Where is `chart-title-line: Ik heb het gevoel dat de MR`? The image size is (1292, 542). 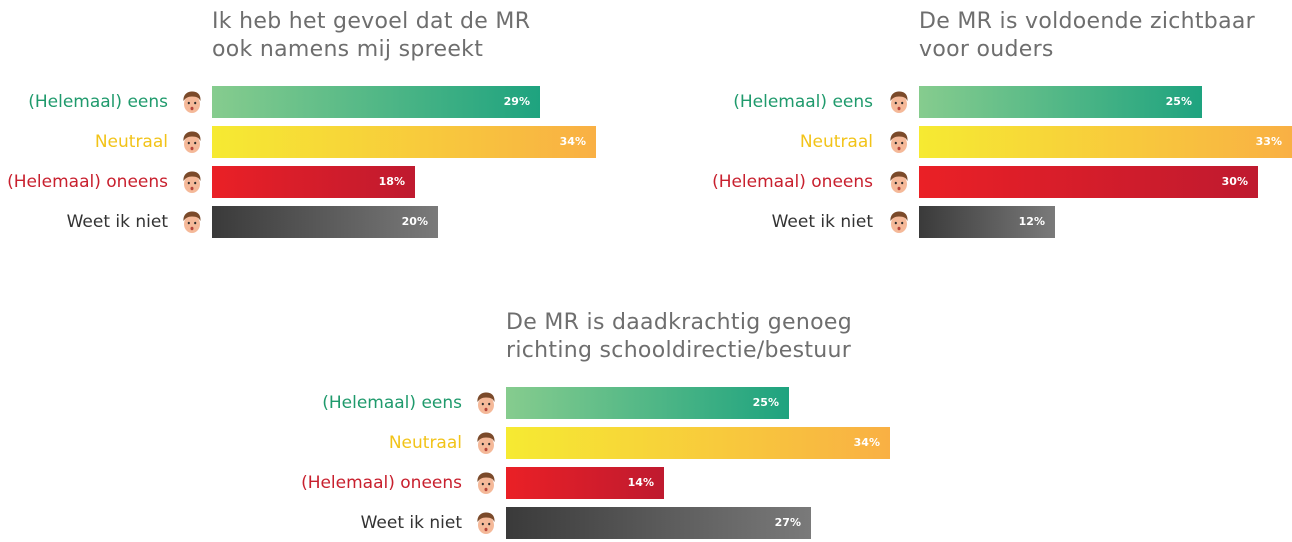 chart-title-line: Ik heb het gevoel dat de MR is located at coordinates (371, 21).